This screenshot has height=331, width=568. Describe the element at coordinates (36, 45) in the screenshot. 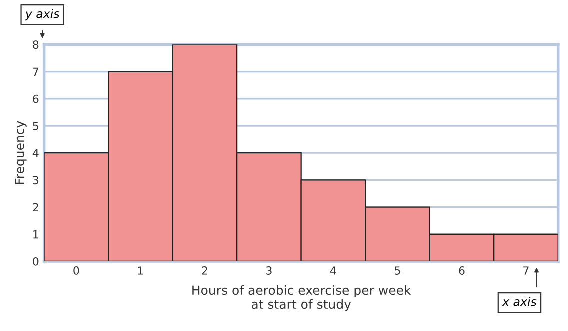

I see `y-tick-label: 8` at that location.